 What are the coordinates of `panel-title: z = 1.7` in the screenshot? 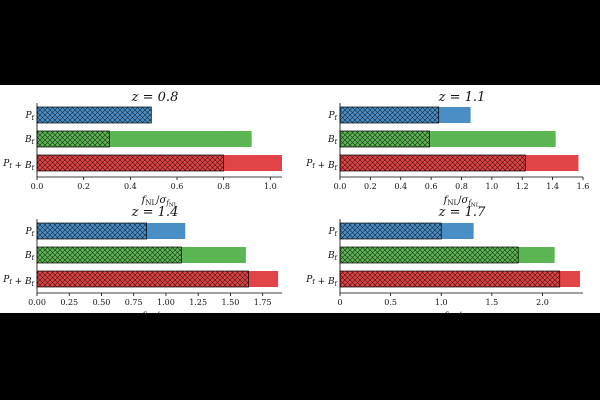 It's located at (462, 212).